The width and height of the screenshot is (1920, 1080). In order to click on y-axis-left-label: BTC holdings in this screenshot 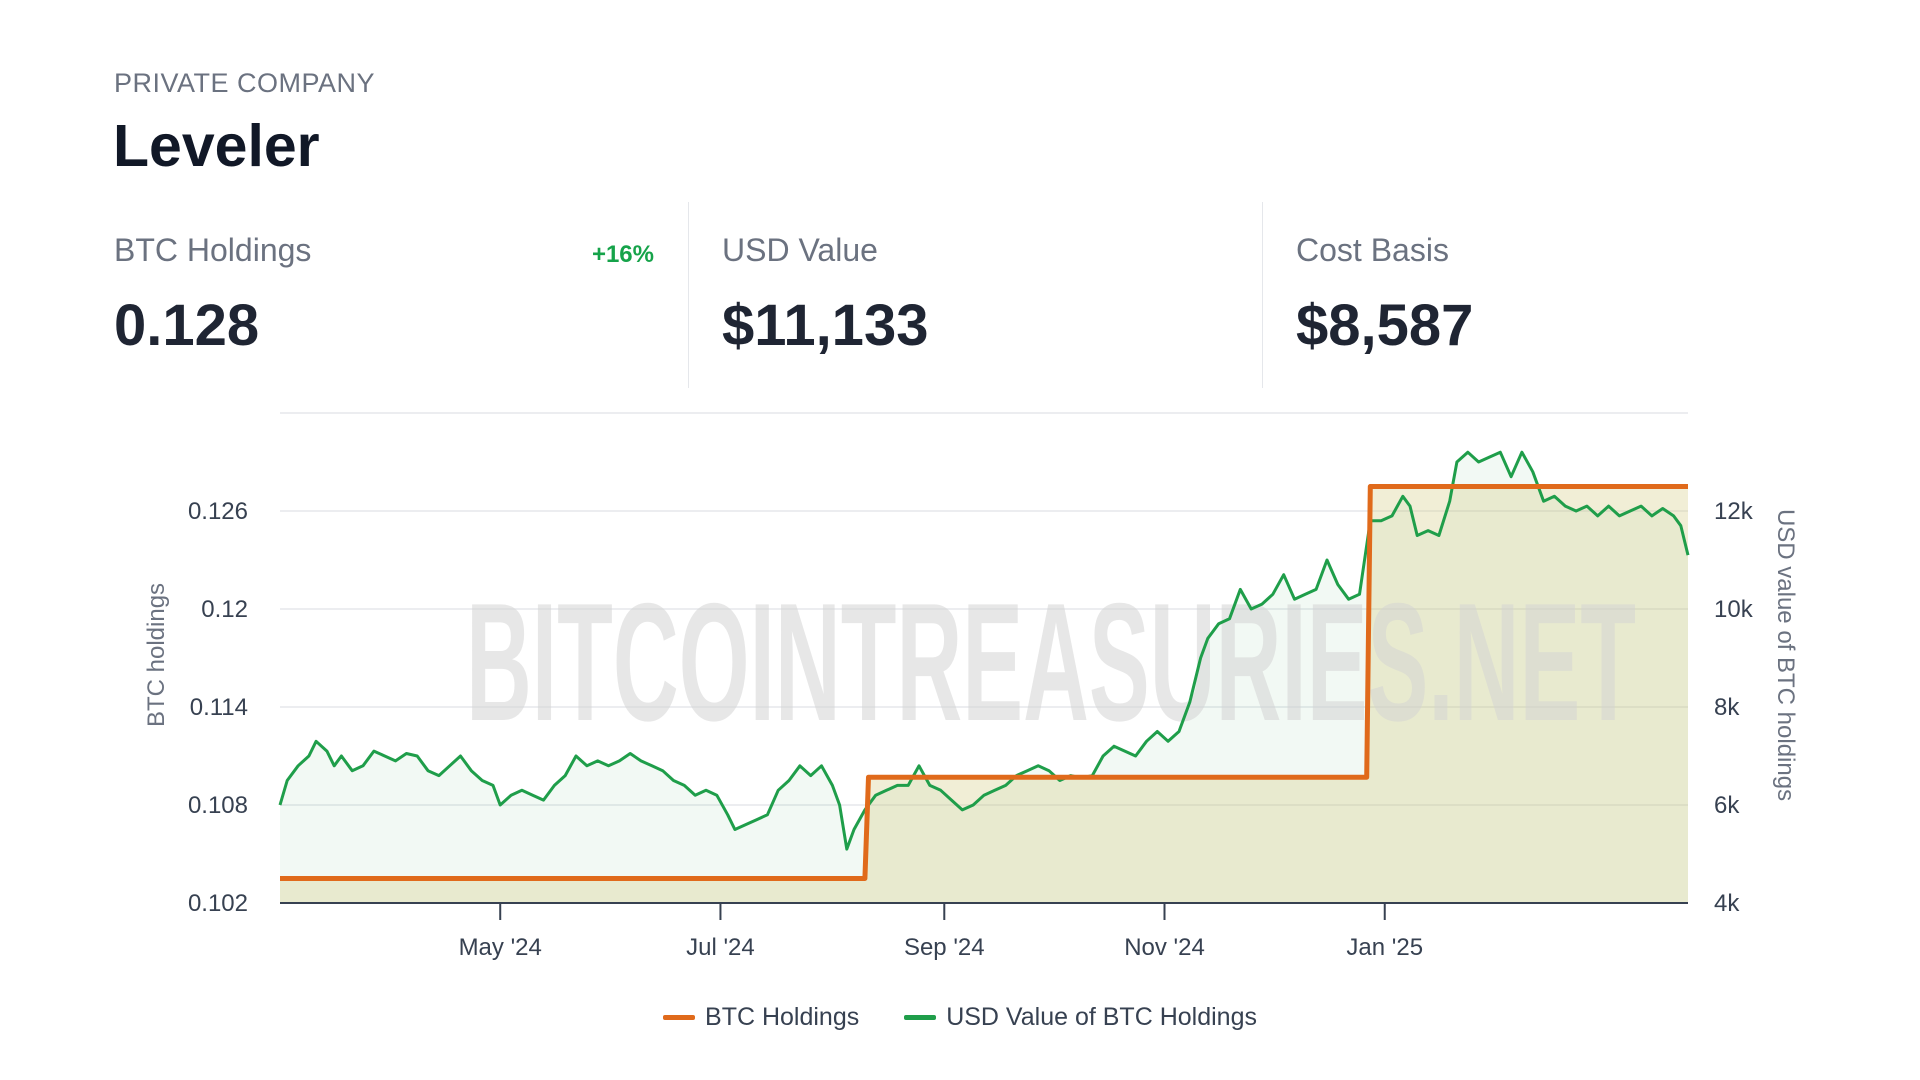, I will do `click(156, 655)`.